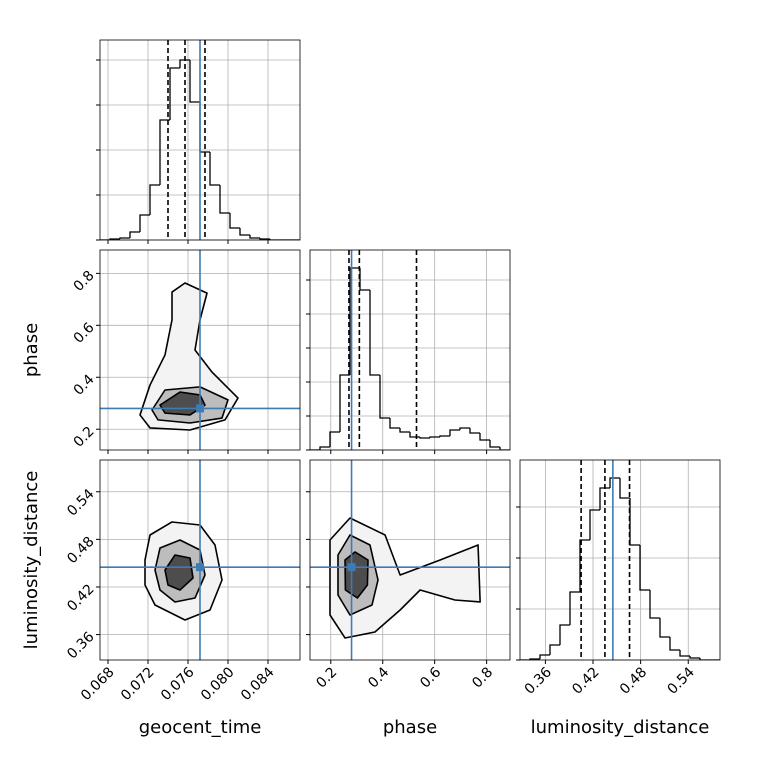  Describe the element at coordinates (538, 680) in the screenshot. I see `x-tick-label: 0.36` at that location.